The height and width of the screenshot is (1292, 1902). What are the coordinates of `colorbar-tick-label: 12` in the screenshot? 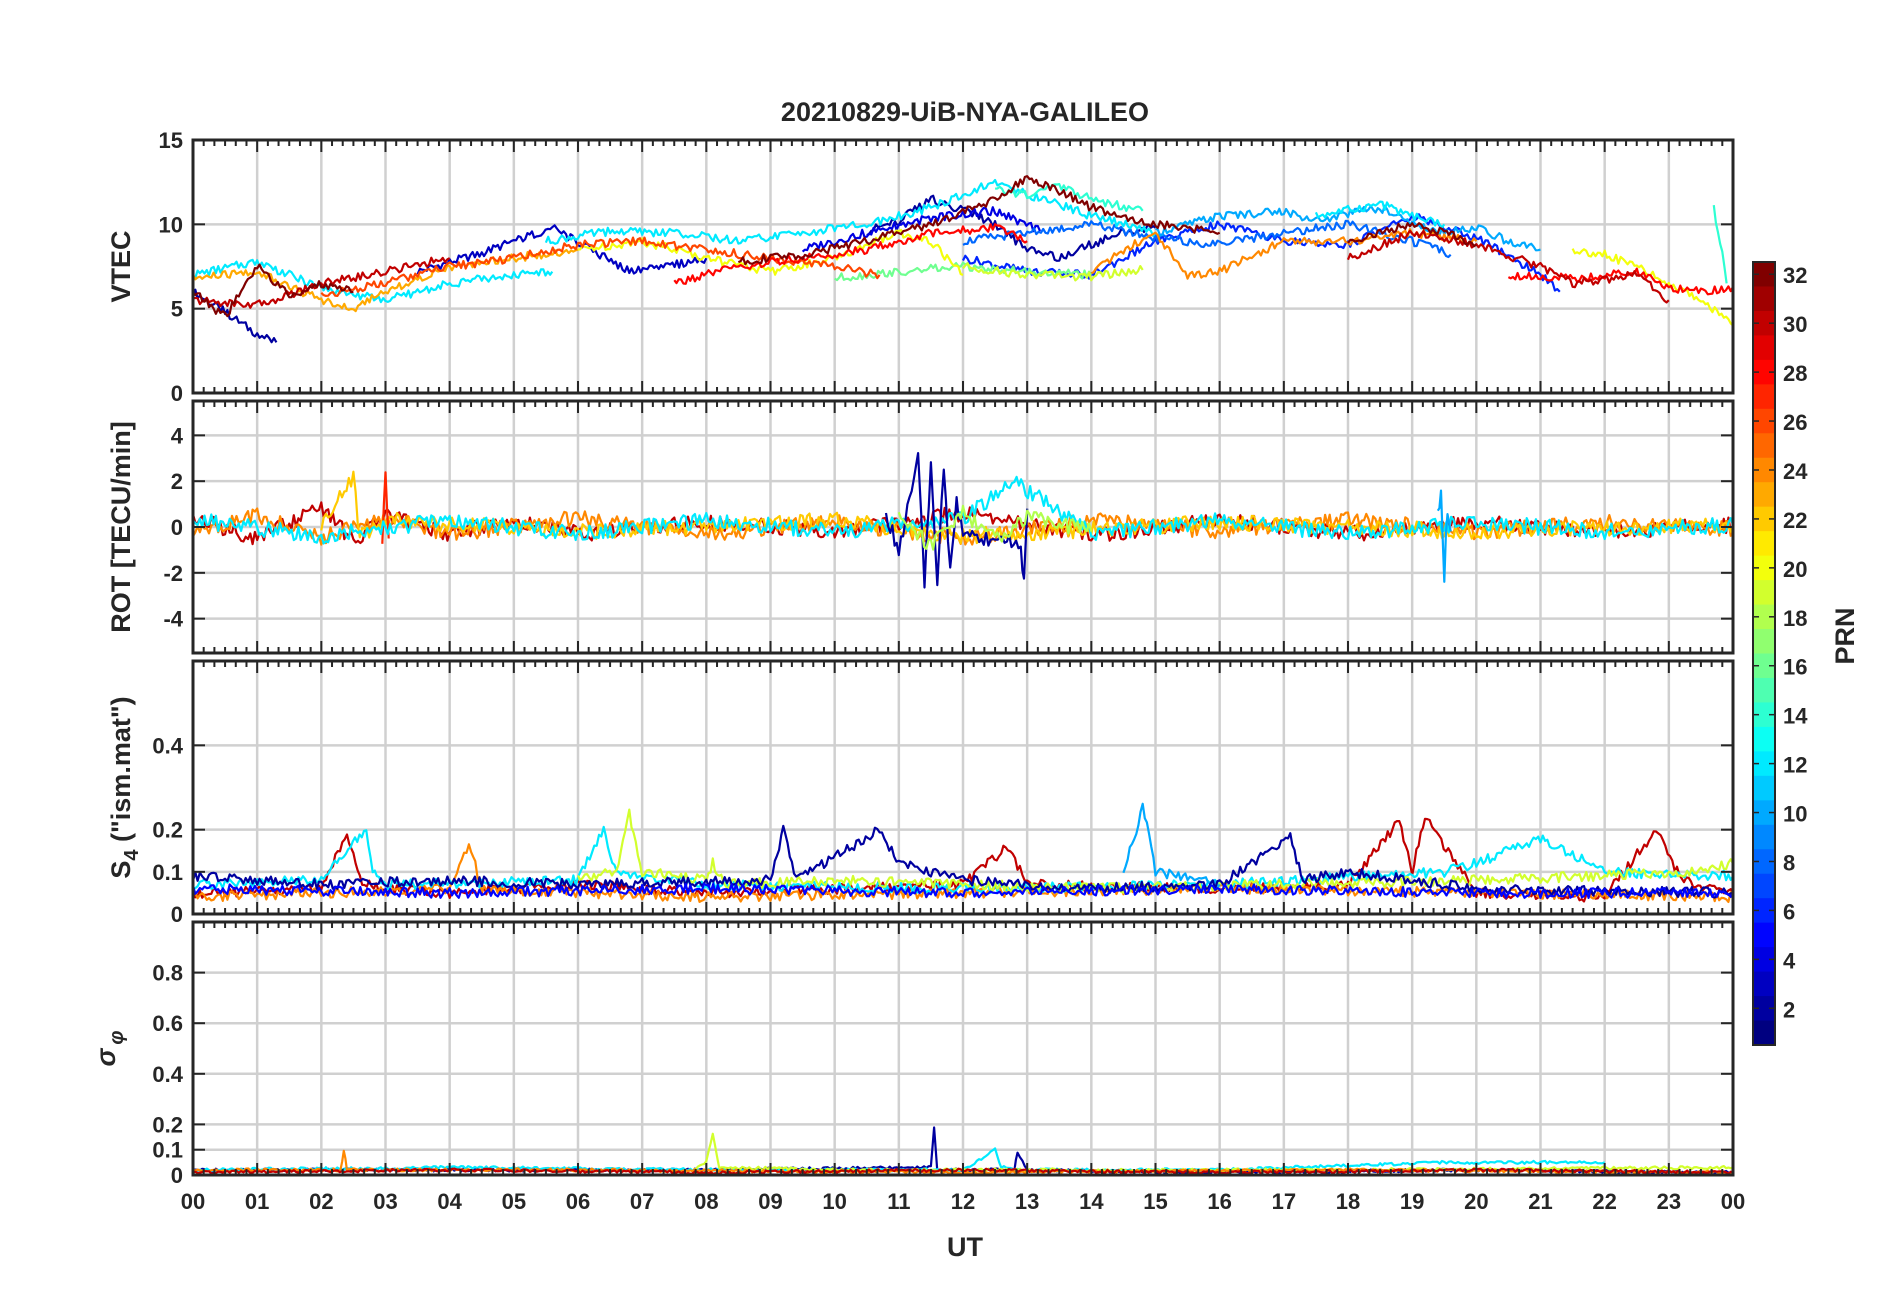 It's located at (1795, 765).